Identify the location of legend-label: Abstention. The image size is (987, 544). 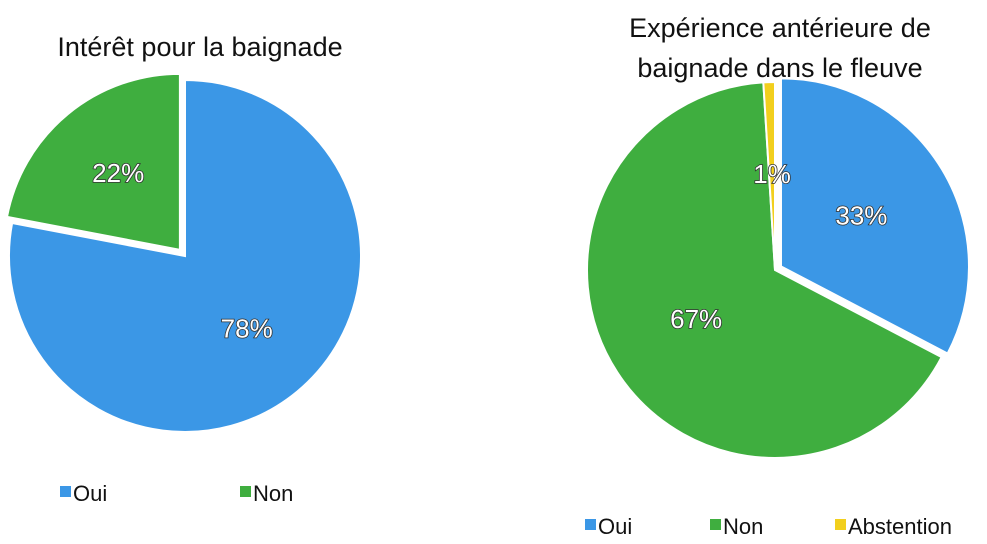
(900, 526).